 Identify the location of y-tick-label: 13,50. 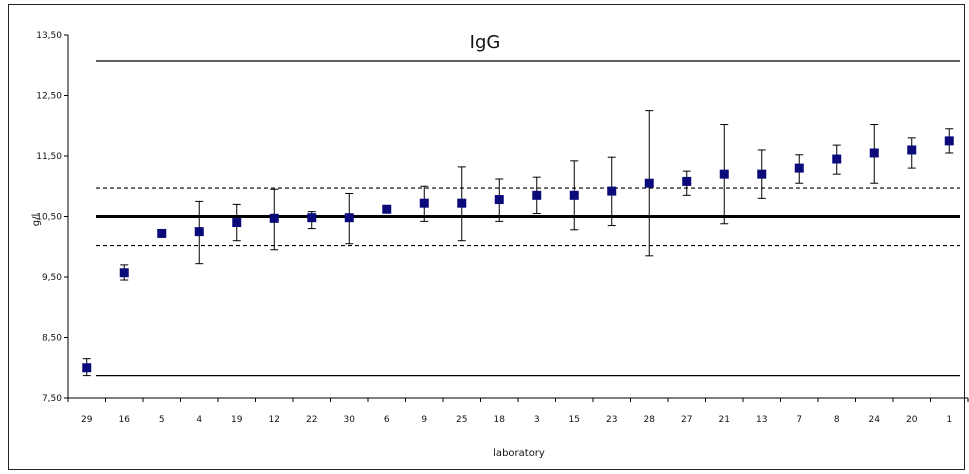
(49, 36).